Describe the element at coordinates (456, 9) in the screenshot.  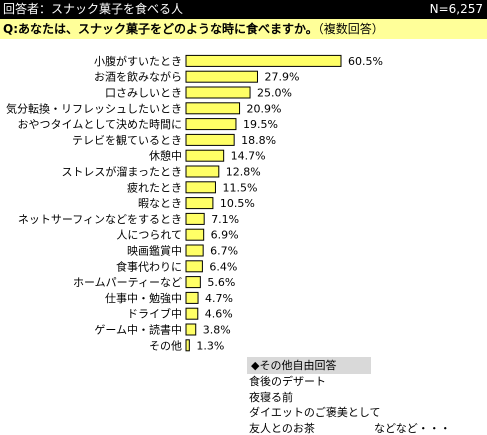
I see `sample-size: N=6,257` at that location.